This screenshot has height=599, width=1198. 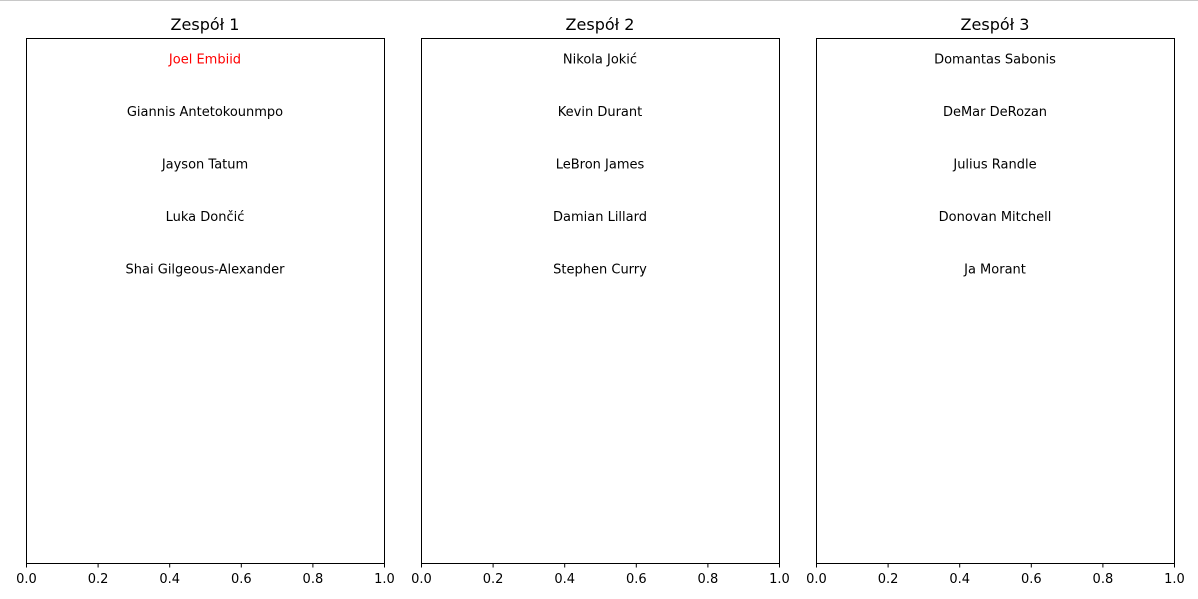 I want to click on player-name: Nikola Jokić, so click(x=600, y=60).